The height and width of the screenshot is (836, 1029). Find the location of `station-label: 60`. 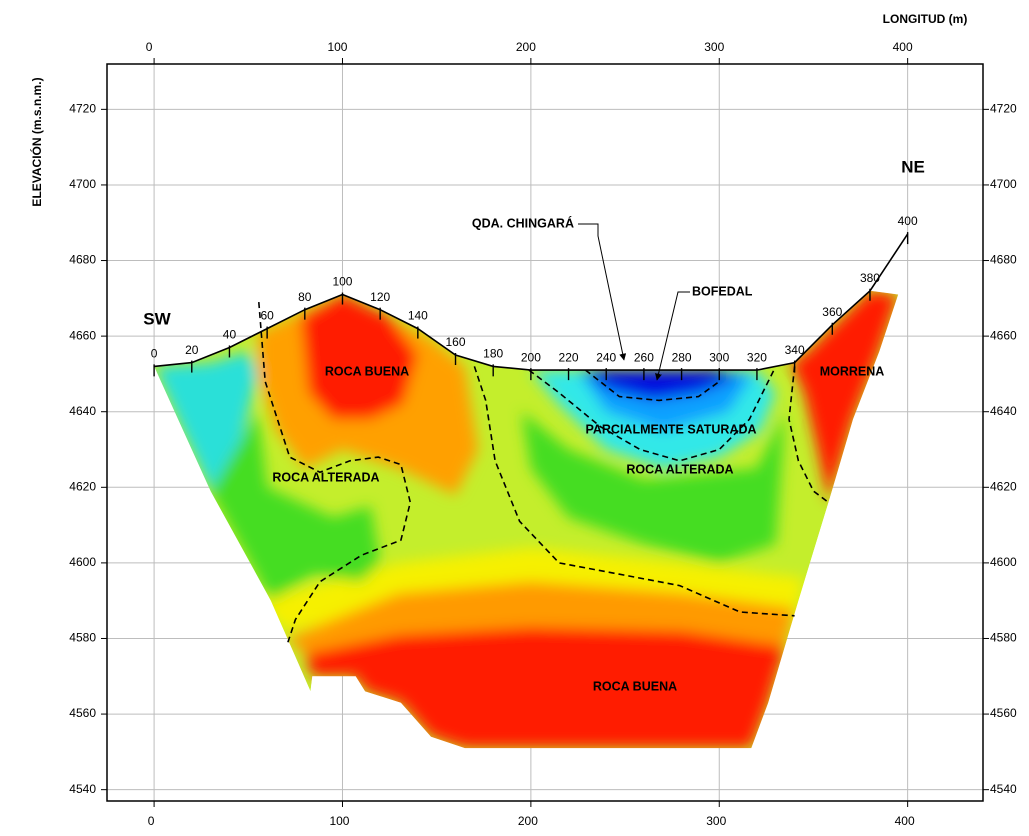

station-label: 60 is located at coordinates (267, 316).